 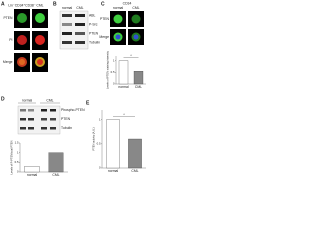 What do you see at coordinates (88, 103) in the screenshot?
I see `panel-label: E` at bounding box center [88, 103].